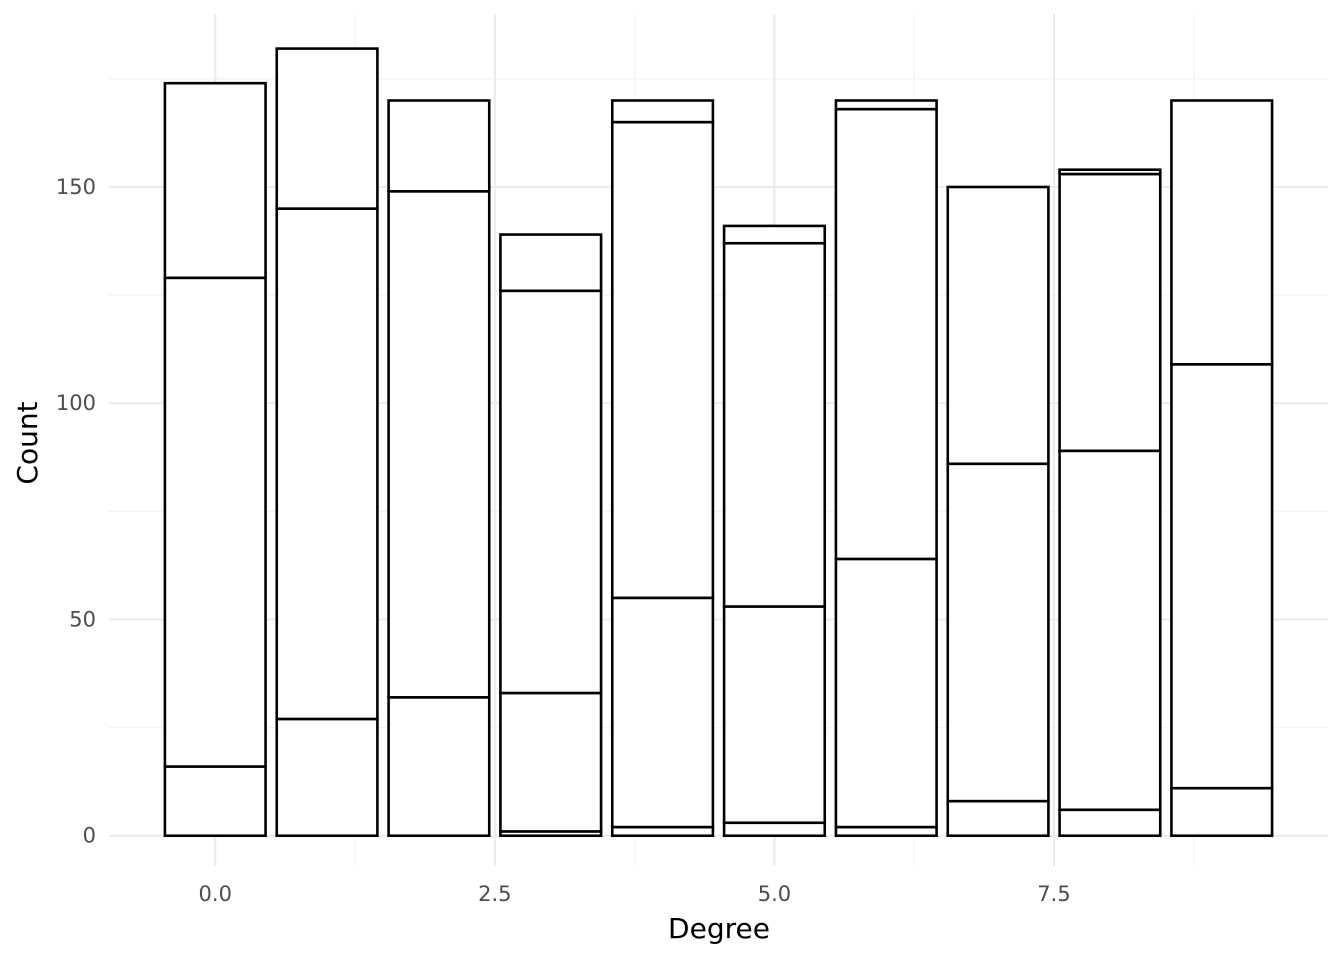 The image size is (1344, 960). Describe the element at coordinates (215, 894) in the screenshot. I see `x-tick-label: 0.0` at that location.